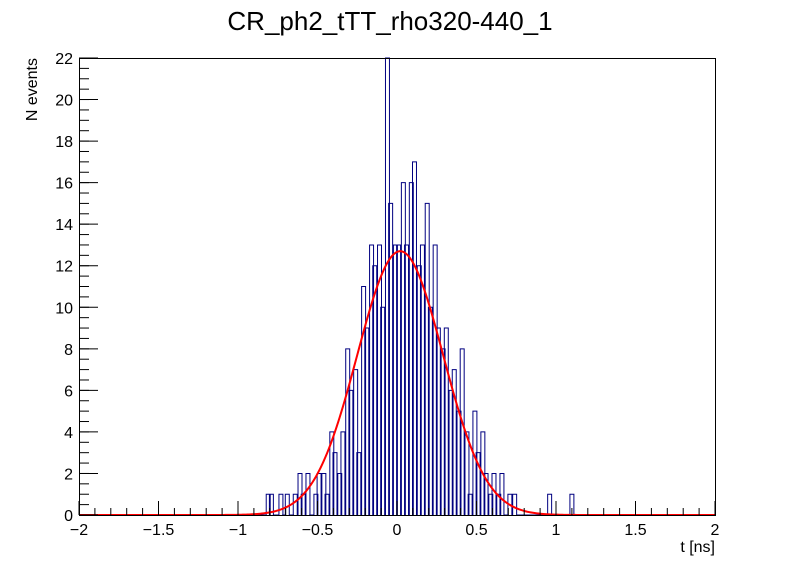 This screenshot has width=796, height=572. What do you see at coordinates (389, 21) in the screenshot?
I see `chart-title: CR_ph2_tTT_rho320-440_1` at bounding box center [389, 21].